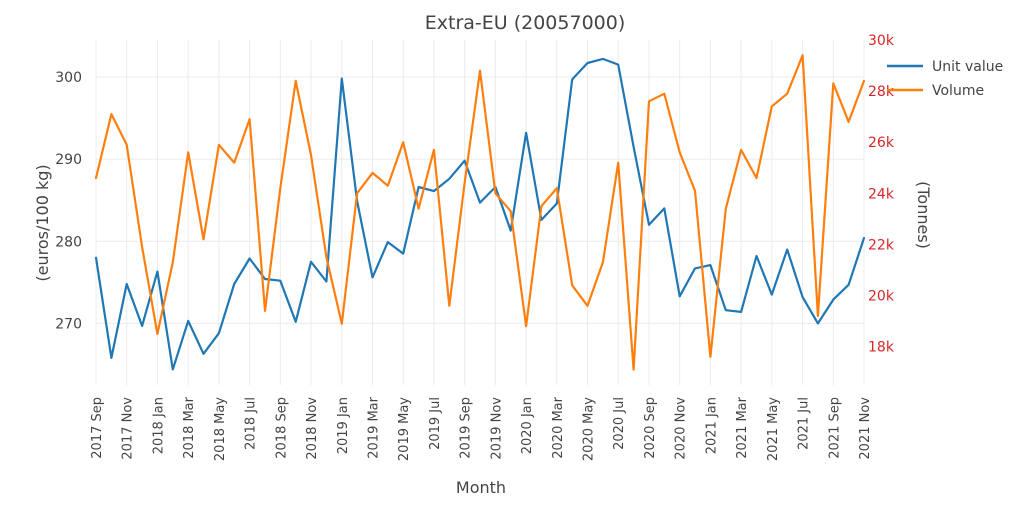  I want to click on y-tick-label: 270, so click(68, 324).